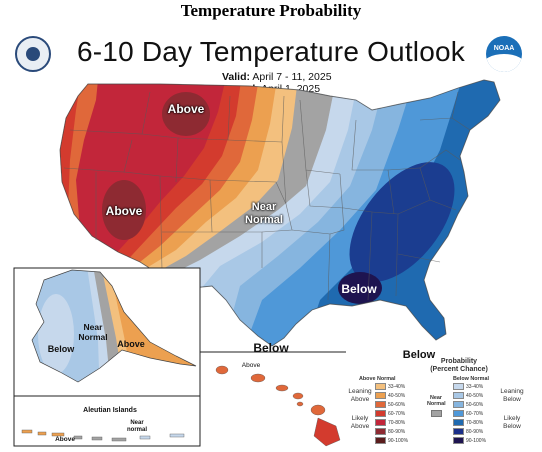 The image size is (542, 452). Describe the element at coordinates (471, 379) in the screenshot. I see `legend-below-normal-header: Below Normal` at that location.